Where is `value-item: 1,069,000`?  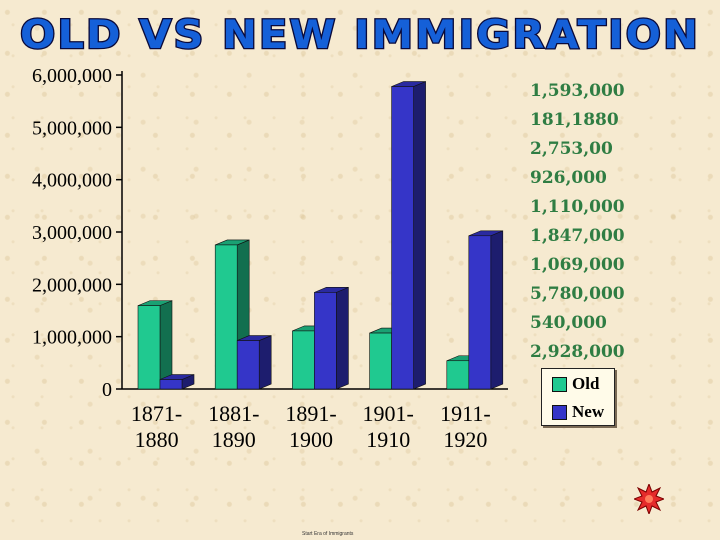 value-item: 1,069,000 is located at coordinates (577, 265).